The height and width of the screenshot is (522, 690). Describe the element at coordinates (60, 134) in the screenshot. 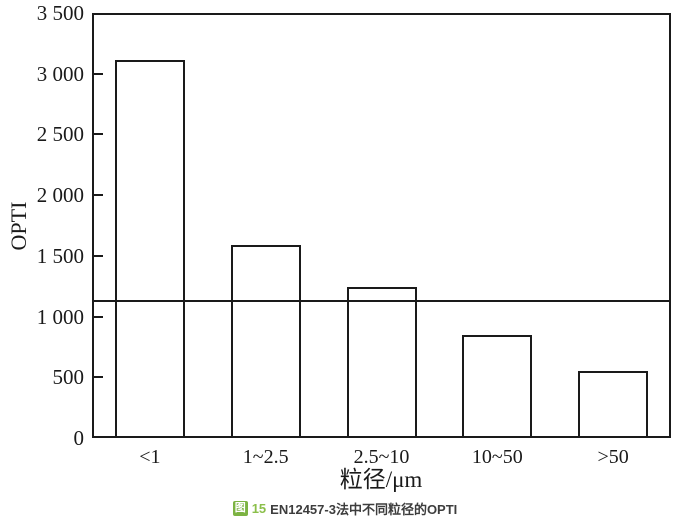

I see `y-tick-label: 2 500` at that location.